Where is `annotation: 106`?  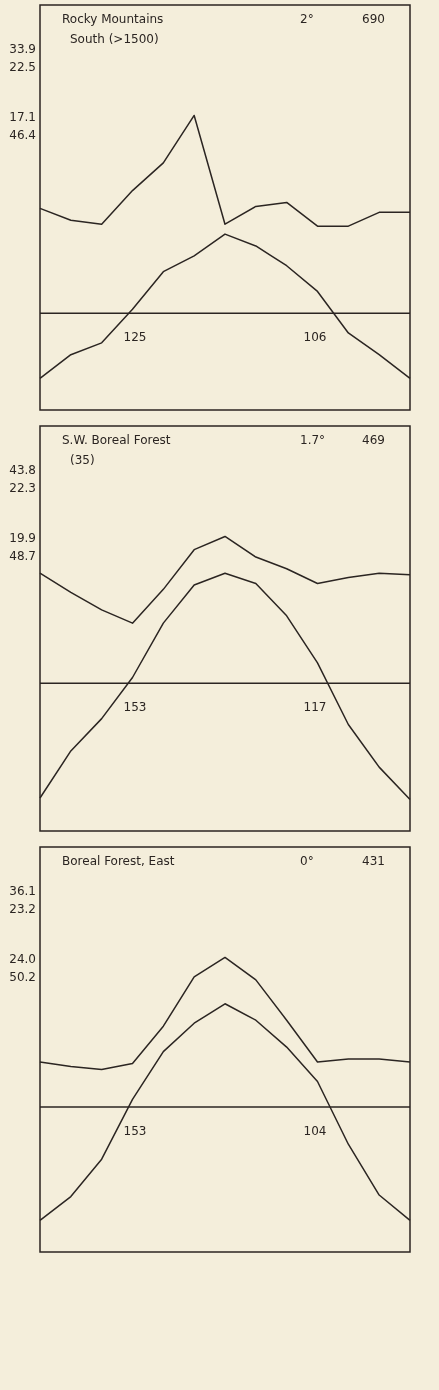
annotation: 106 is located at coordinates (315, 337).